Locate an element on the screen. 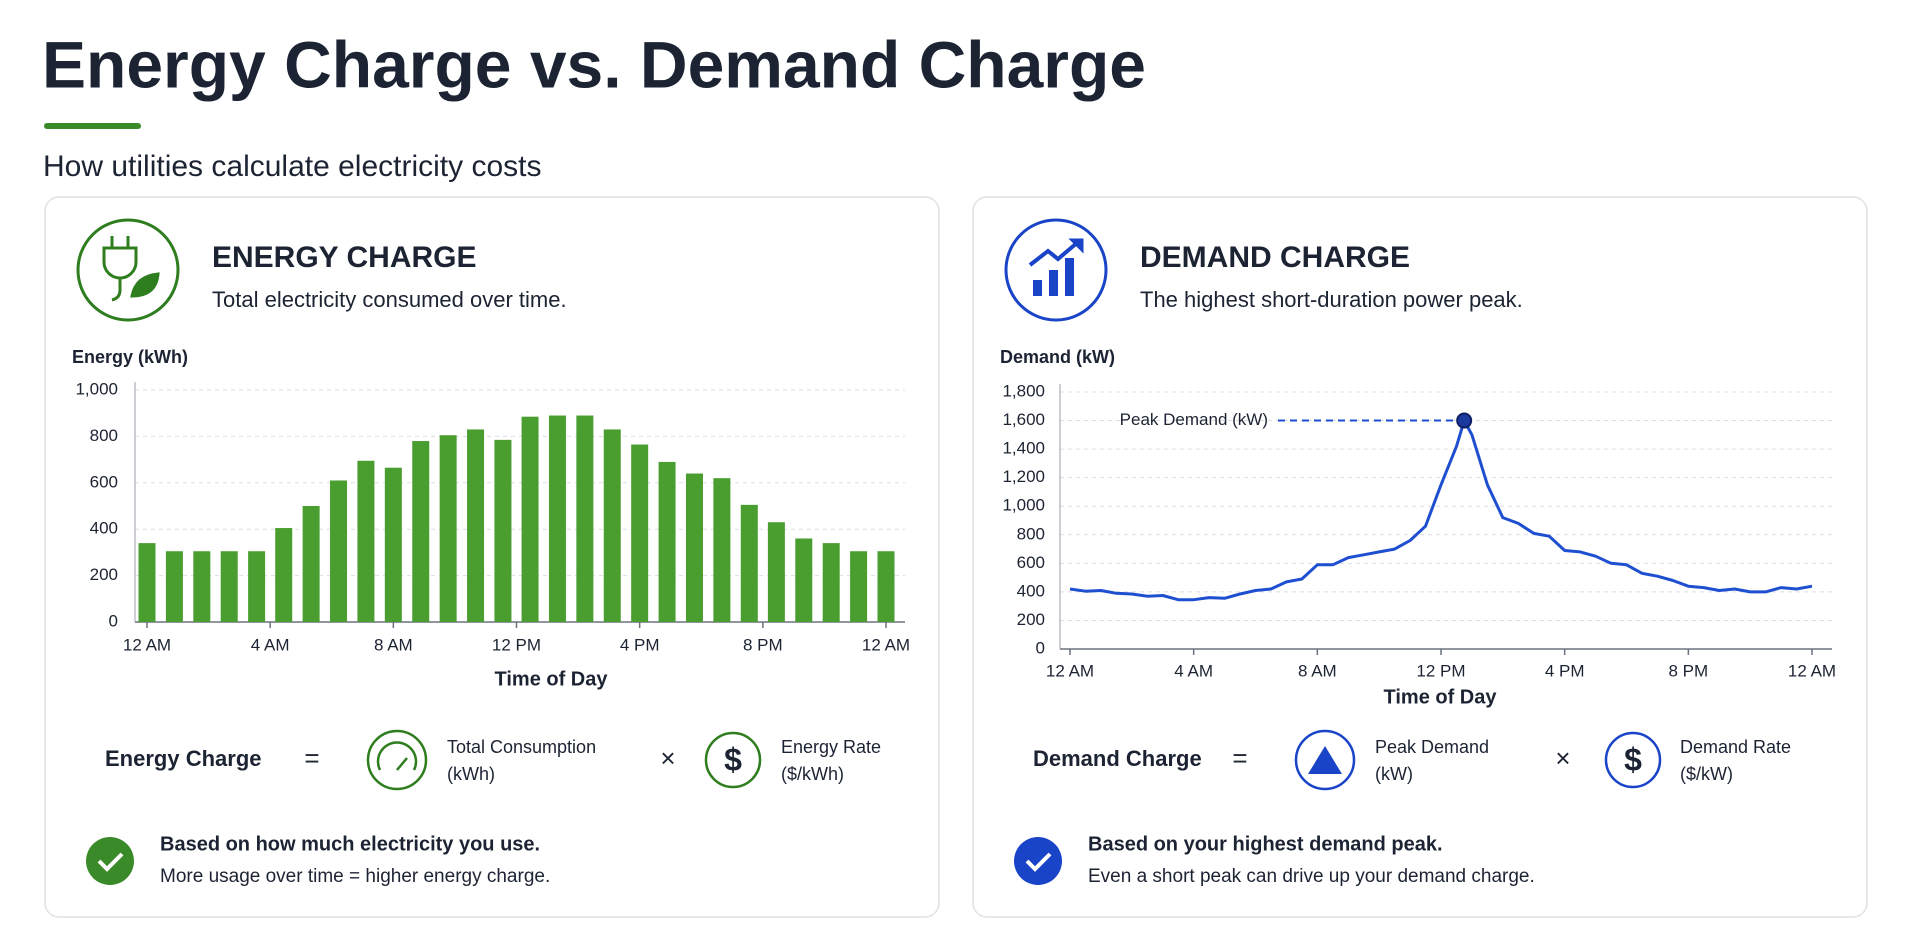 This screenshot has height=935, width=1920. note-headline: Based on your highest demand peak. is located at coordinates (1265, 844).